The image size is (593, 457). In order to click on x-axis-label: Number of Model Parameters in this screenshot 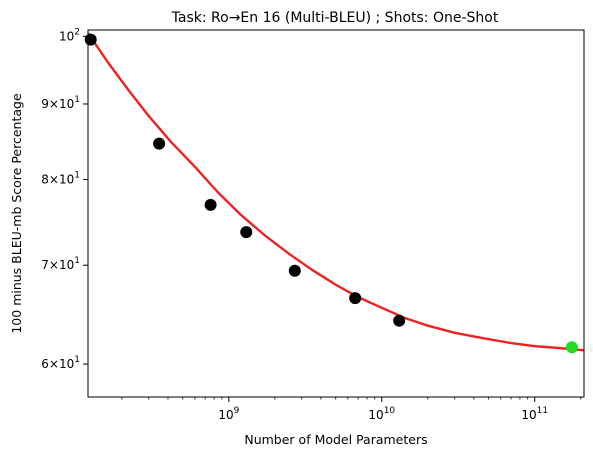, I will do `click(335, 439)`.